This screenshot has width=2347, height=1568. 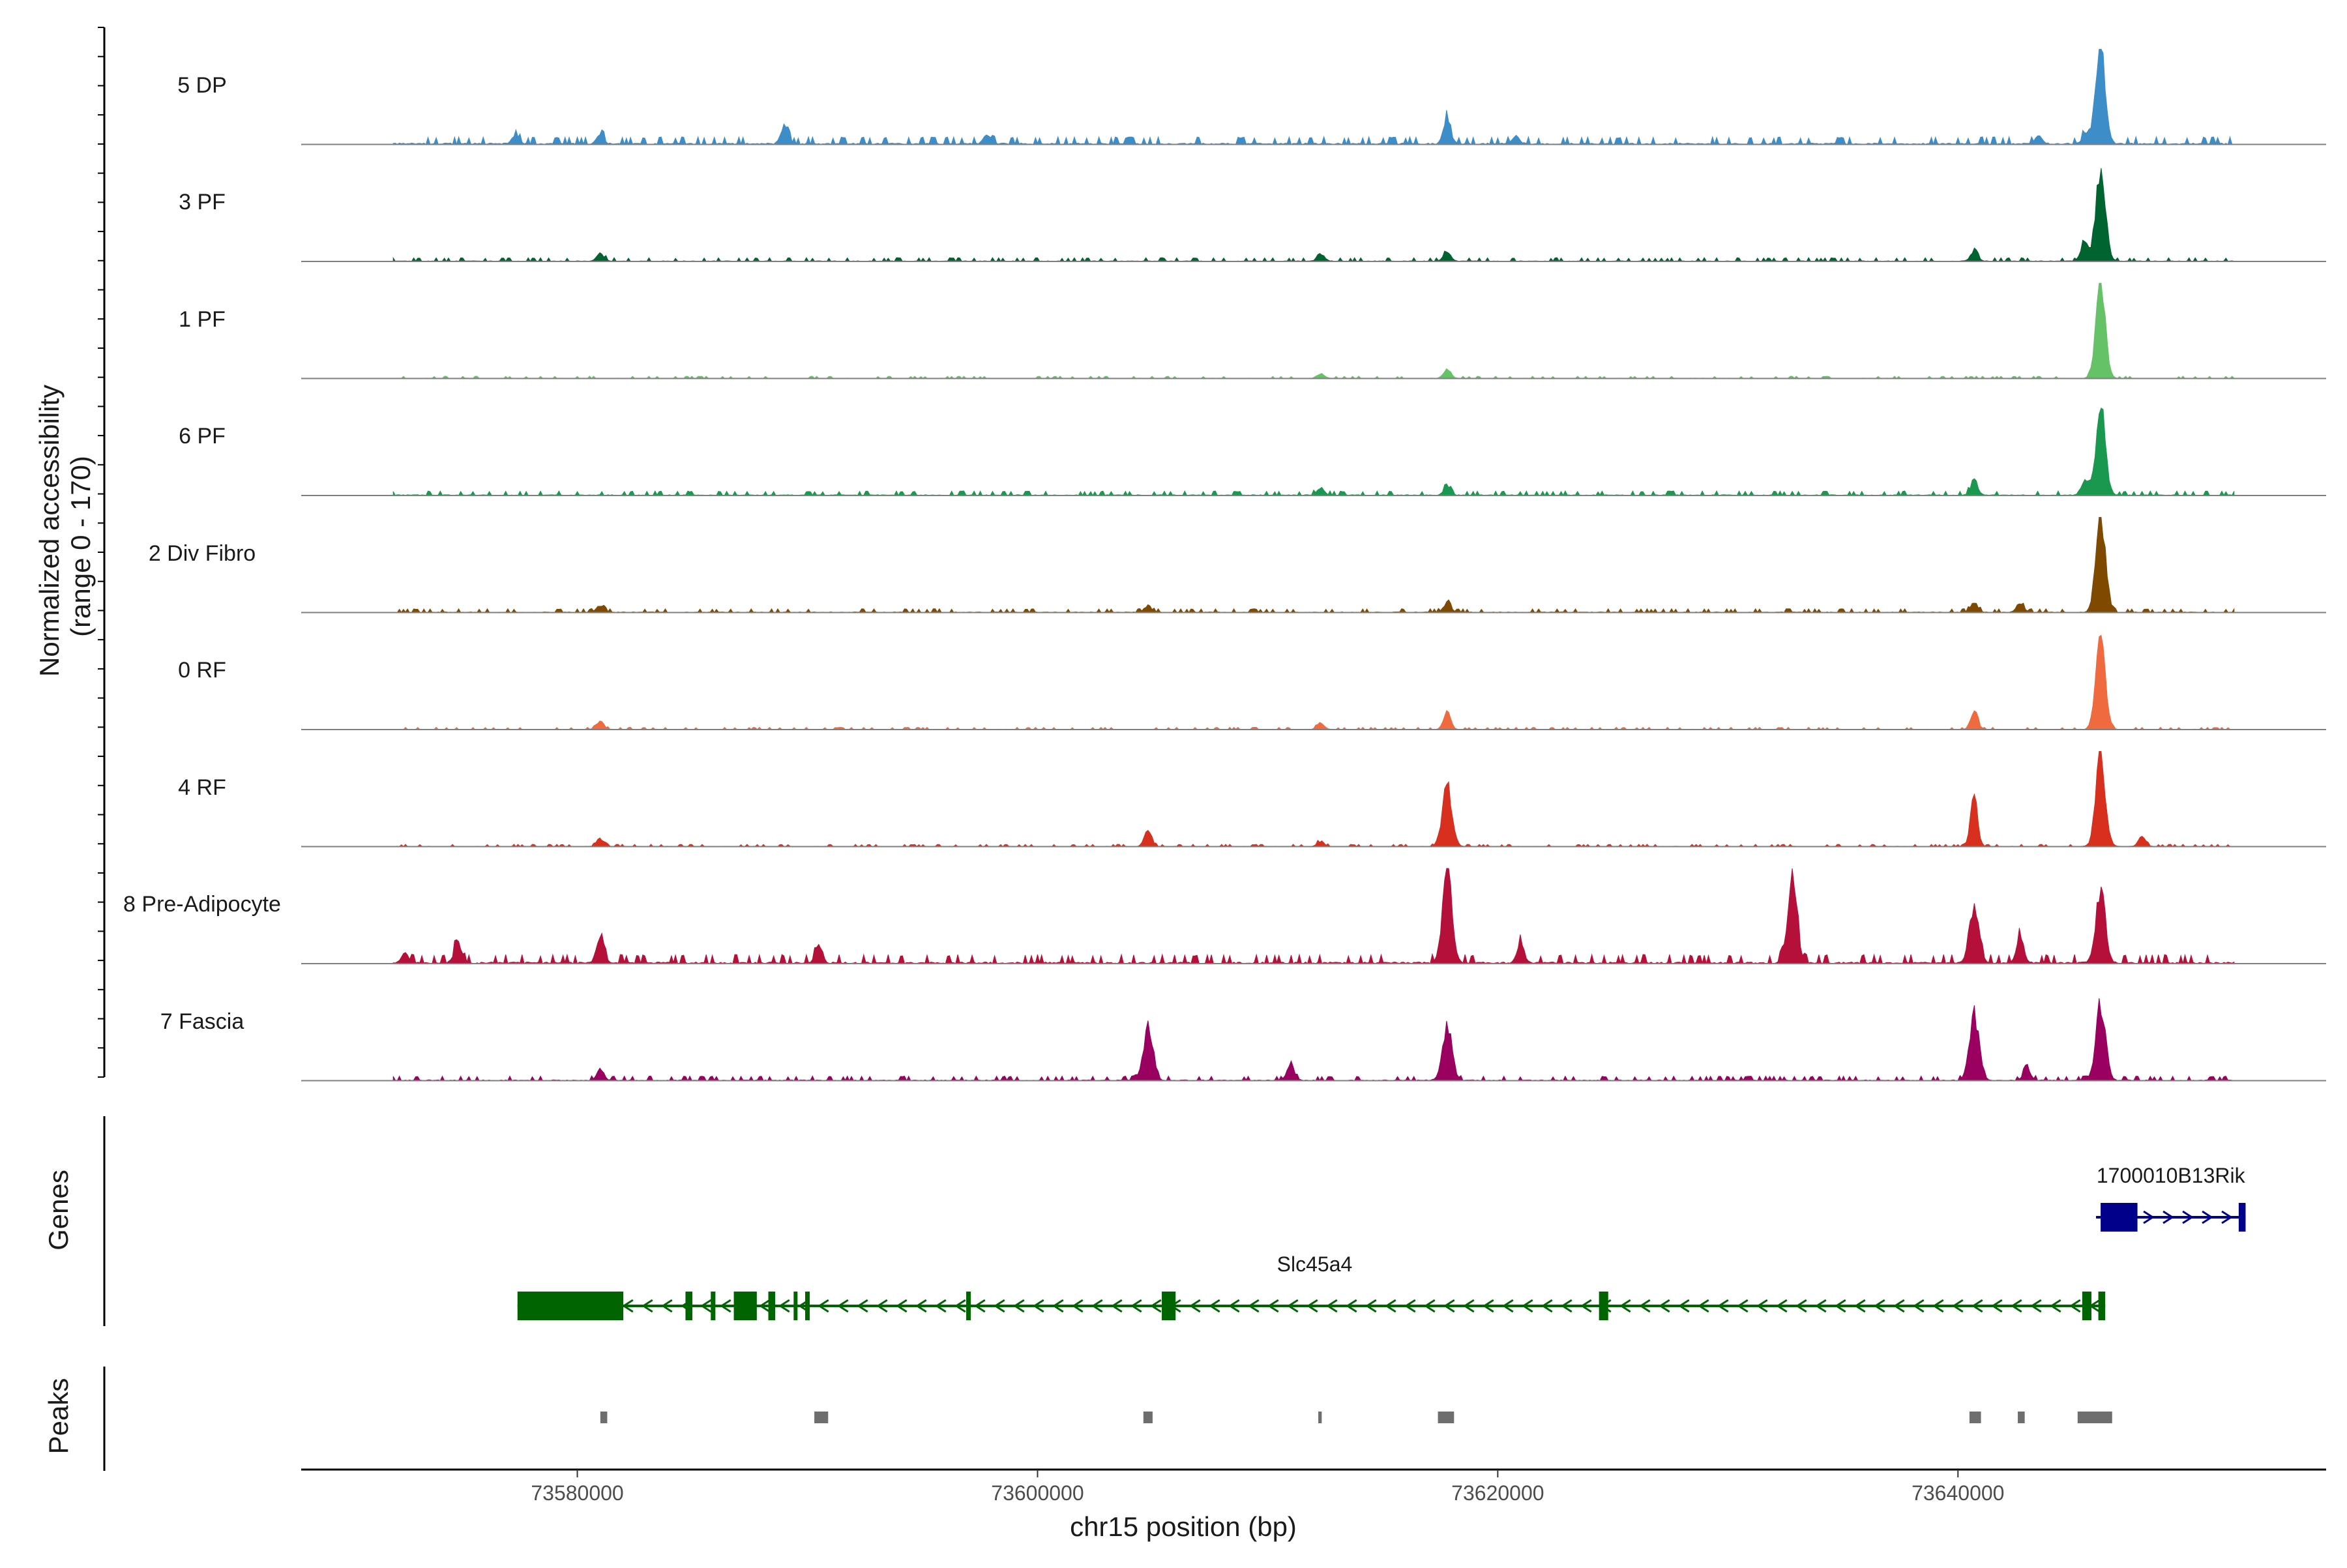 I want to click on track-label: 7 Fascia, so click(x=202, y=1022).